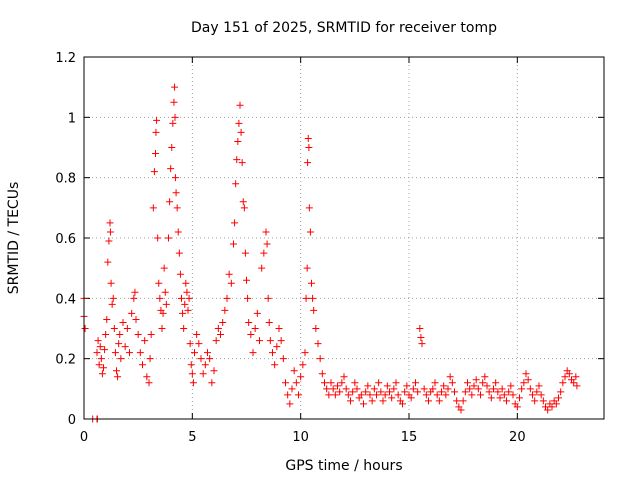 The image size is (640, 480). I want to click on x-tick-label: 10, so click(300, 437).